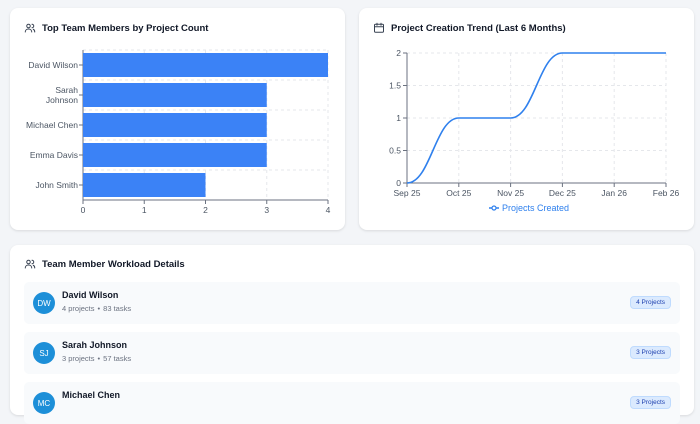 The height and width of the screenshot is (424, 700). What do you see at coordinates (83, 210) in the screenshot?
I see `x-tick-label: 0` at bounding box center [83, 210].